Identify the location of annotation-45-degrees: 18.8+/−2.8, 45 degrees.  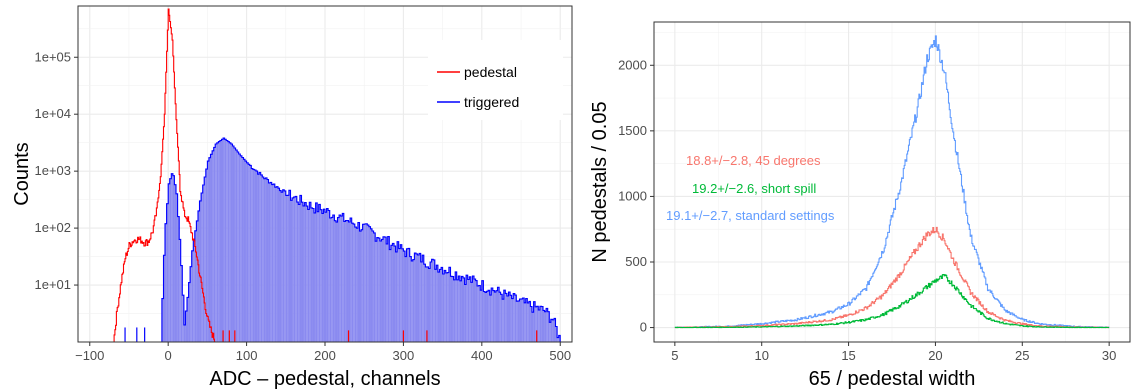
(753, 160).